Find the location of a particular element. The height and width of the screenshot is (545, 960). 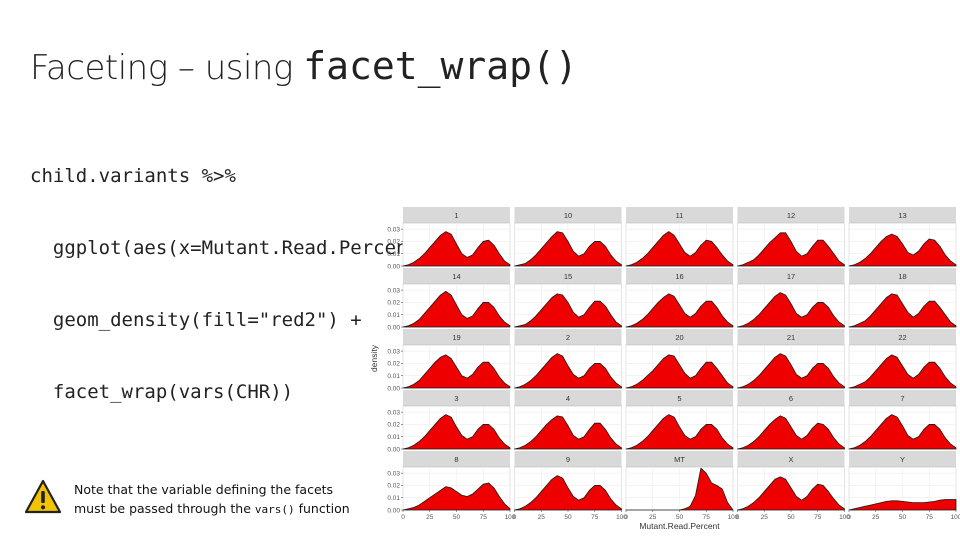

facet-strip-label: 17 is located at coordinates (791, 276).